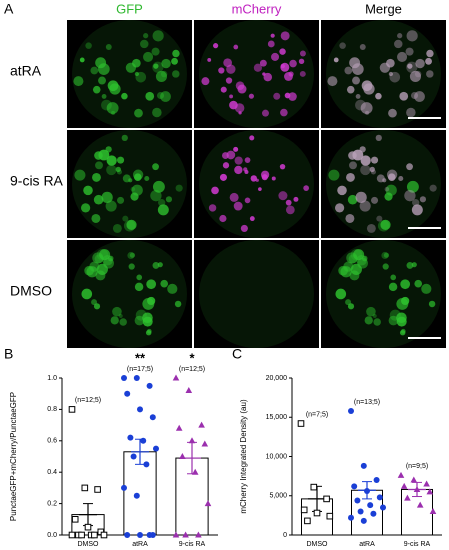 The image size is (449, 550). Describe the element at coordinates (278, 496) in the screenshot. I see `y-tick-label: 5,000` at that location.